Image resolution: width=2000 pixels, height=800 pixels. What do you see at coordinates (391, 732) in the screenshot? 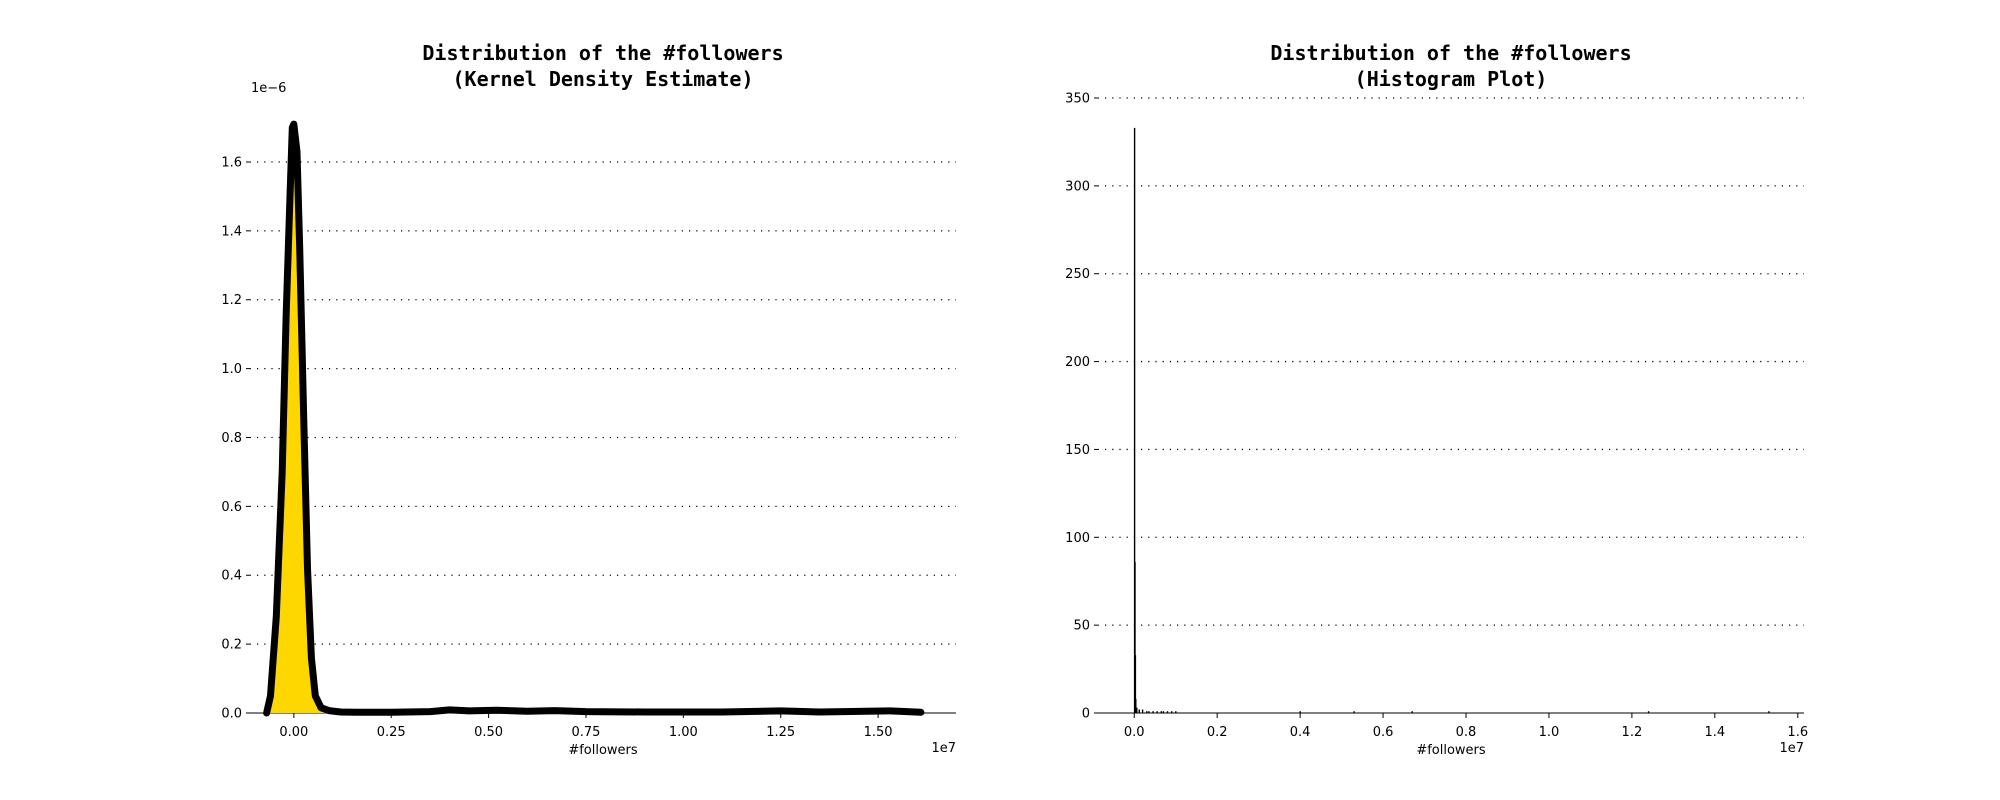
I see `kde-x-tick-label: 0.25` at bounding box center [391, 732].